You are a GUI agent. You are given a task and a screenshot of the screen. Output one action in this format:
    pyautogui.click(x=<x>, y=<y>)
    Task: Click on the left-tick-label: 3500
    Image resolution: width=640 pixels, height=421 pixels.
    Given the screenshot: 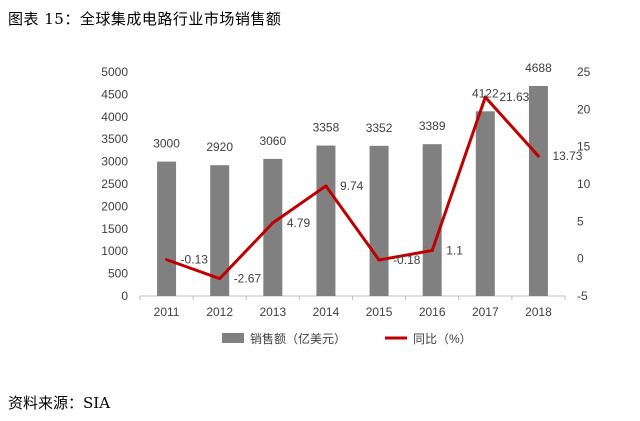 What is the action you would take?
    pyautogui.click(x=114, y=139)
    